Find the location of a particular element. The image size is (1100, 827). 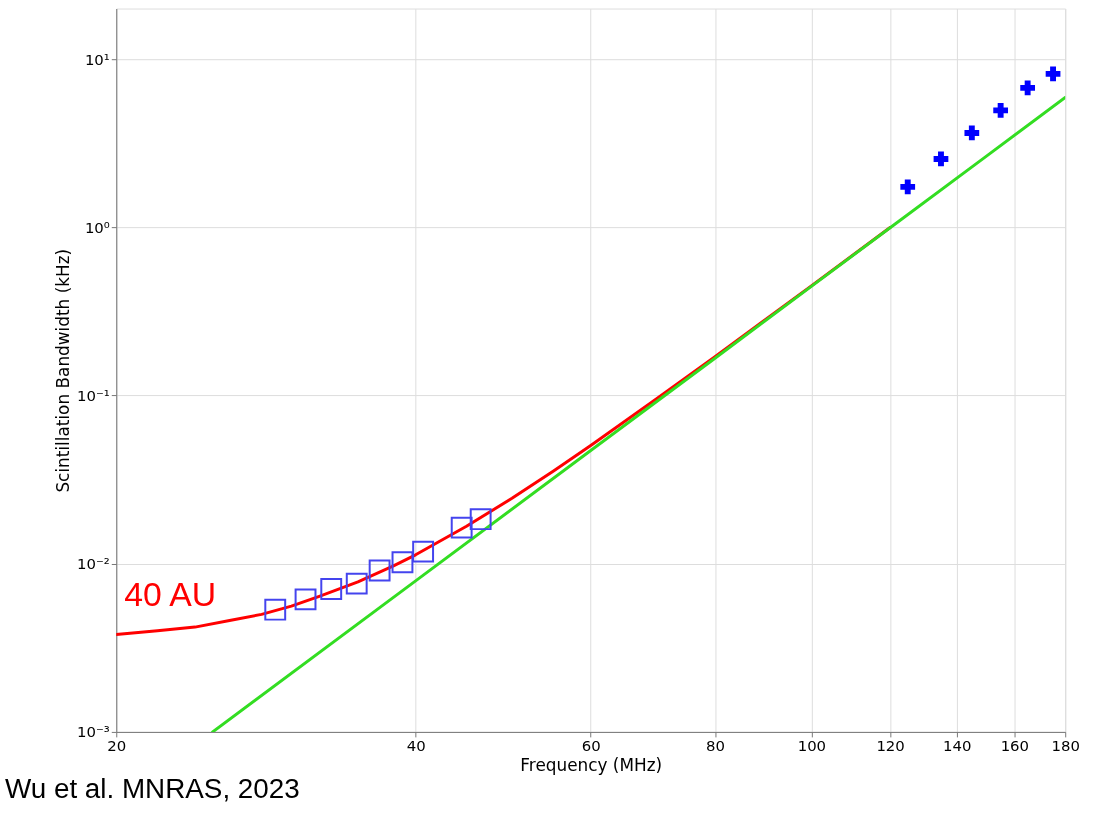

series-label: 40 AU is located at coordinates (170, 593).